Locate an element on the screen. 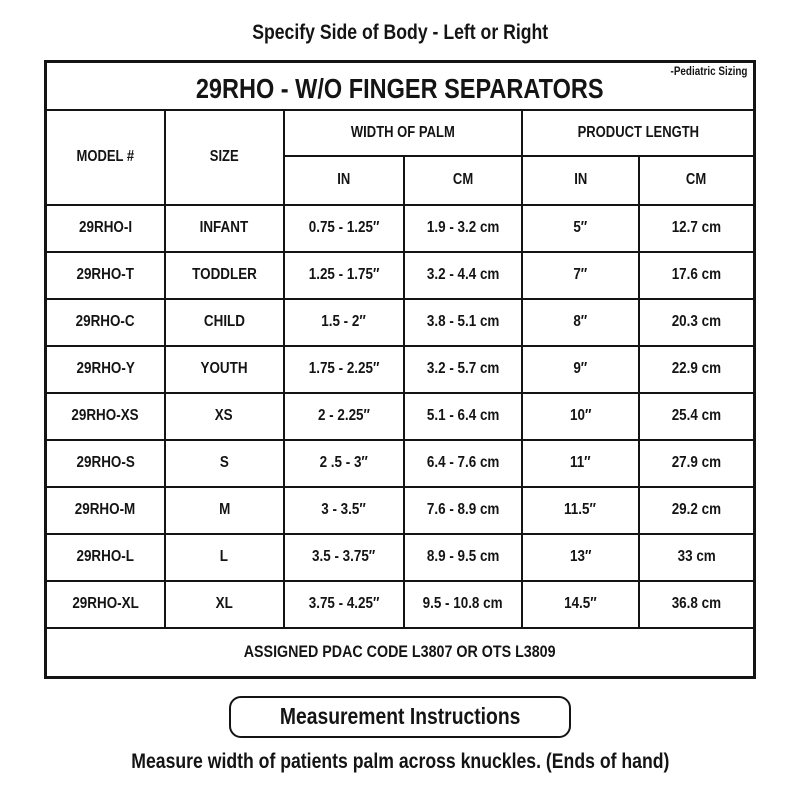  length-in-cell: 14.5″ is located at coordinates (580, 604).